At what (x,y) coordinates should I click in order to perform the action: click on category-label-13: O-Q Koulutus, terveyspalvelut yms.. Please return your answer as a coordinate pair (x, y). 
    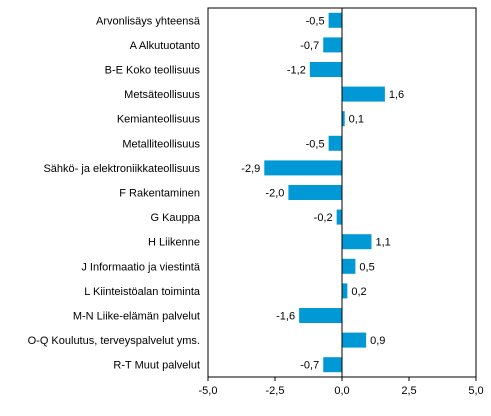
    Looking at the image, I should click on (114, 341).